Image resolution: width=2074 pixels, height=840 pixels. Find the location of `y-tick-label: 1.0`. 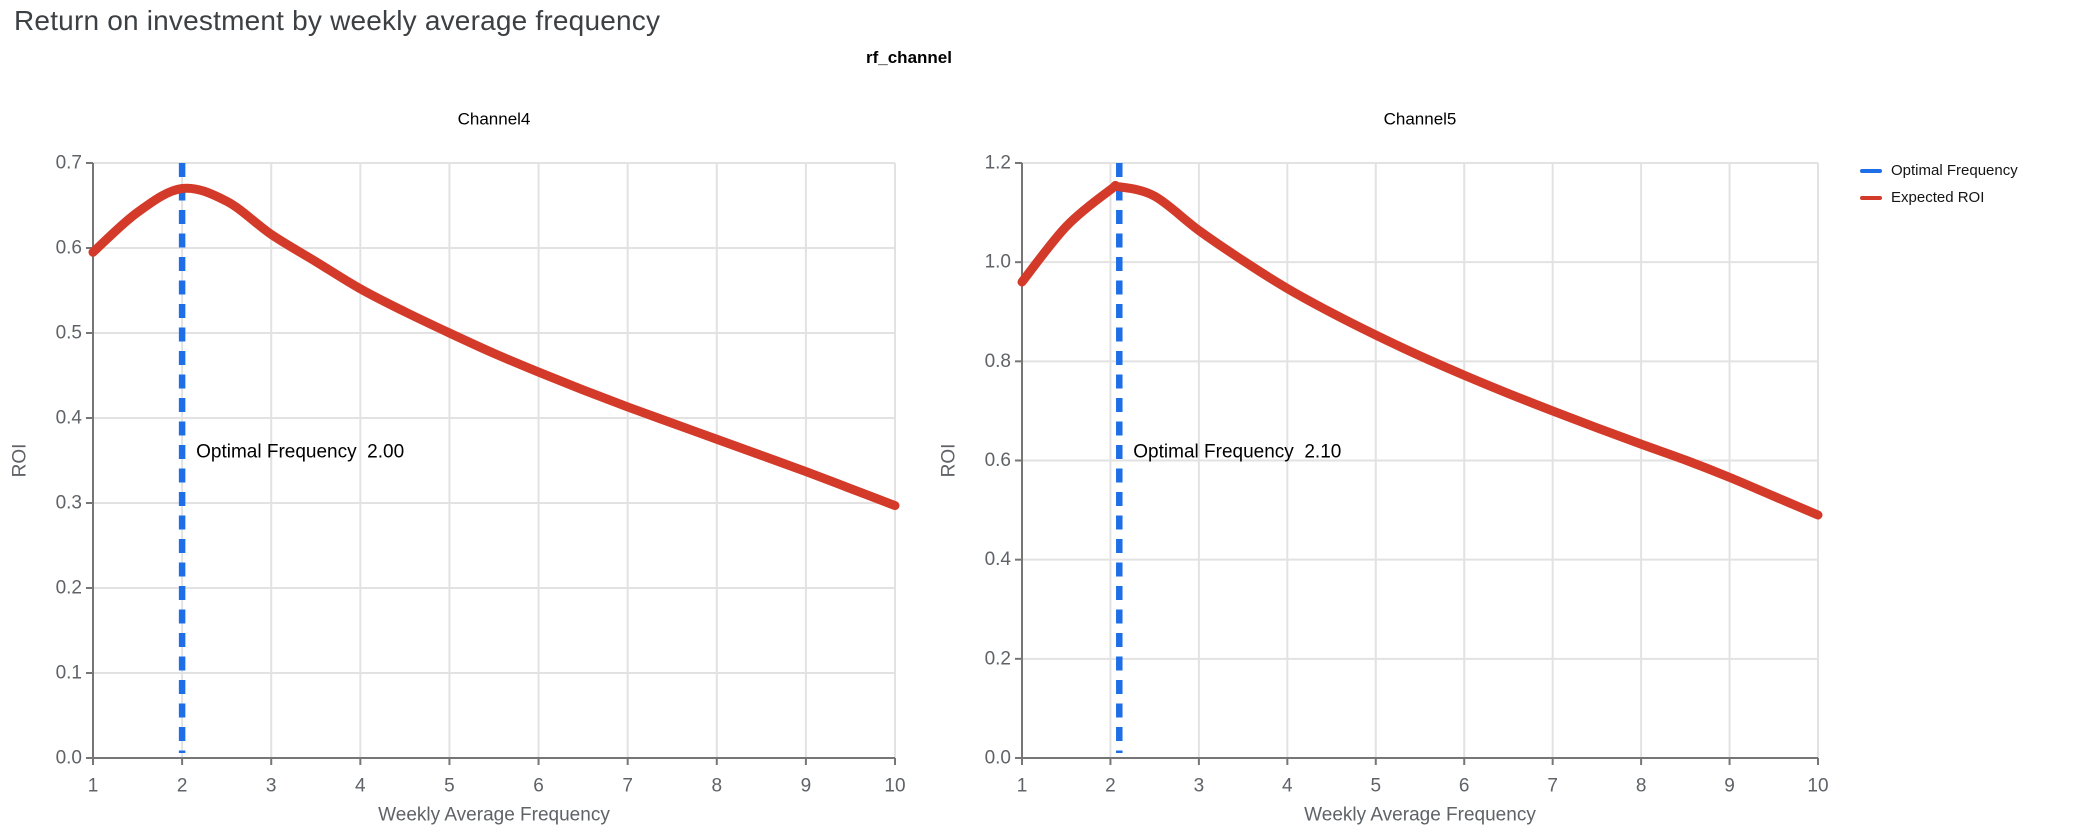

y-tick-label: 1.0 is located at coordinates (998, 262).